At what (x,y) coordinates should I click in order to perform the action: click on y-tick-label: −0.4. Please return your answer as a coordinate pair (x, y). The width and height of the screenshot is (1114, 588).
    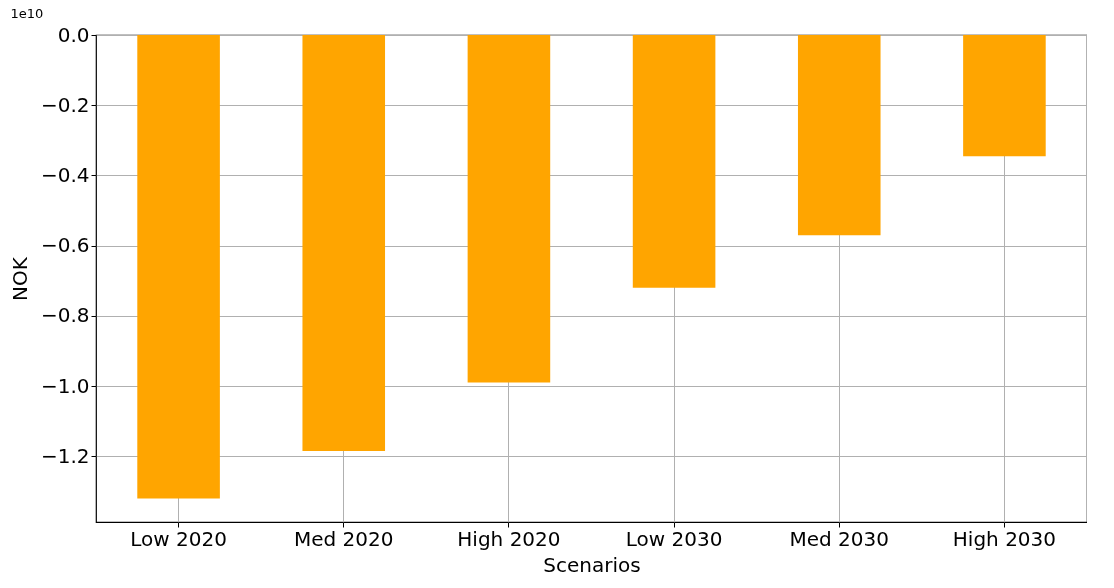
    Looking at the image, I should click on (65, 174).